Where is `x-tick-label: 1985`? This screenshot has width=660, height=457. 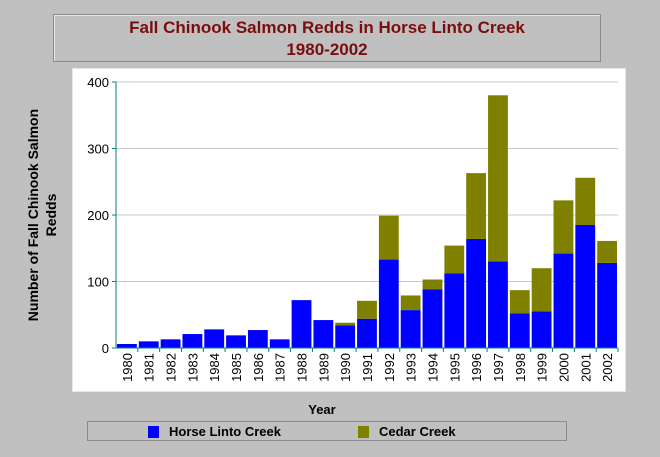 x-tick-label: 1985 is located at coordinates (236, 367).